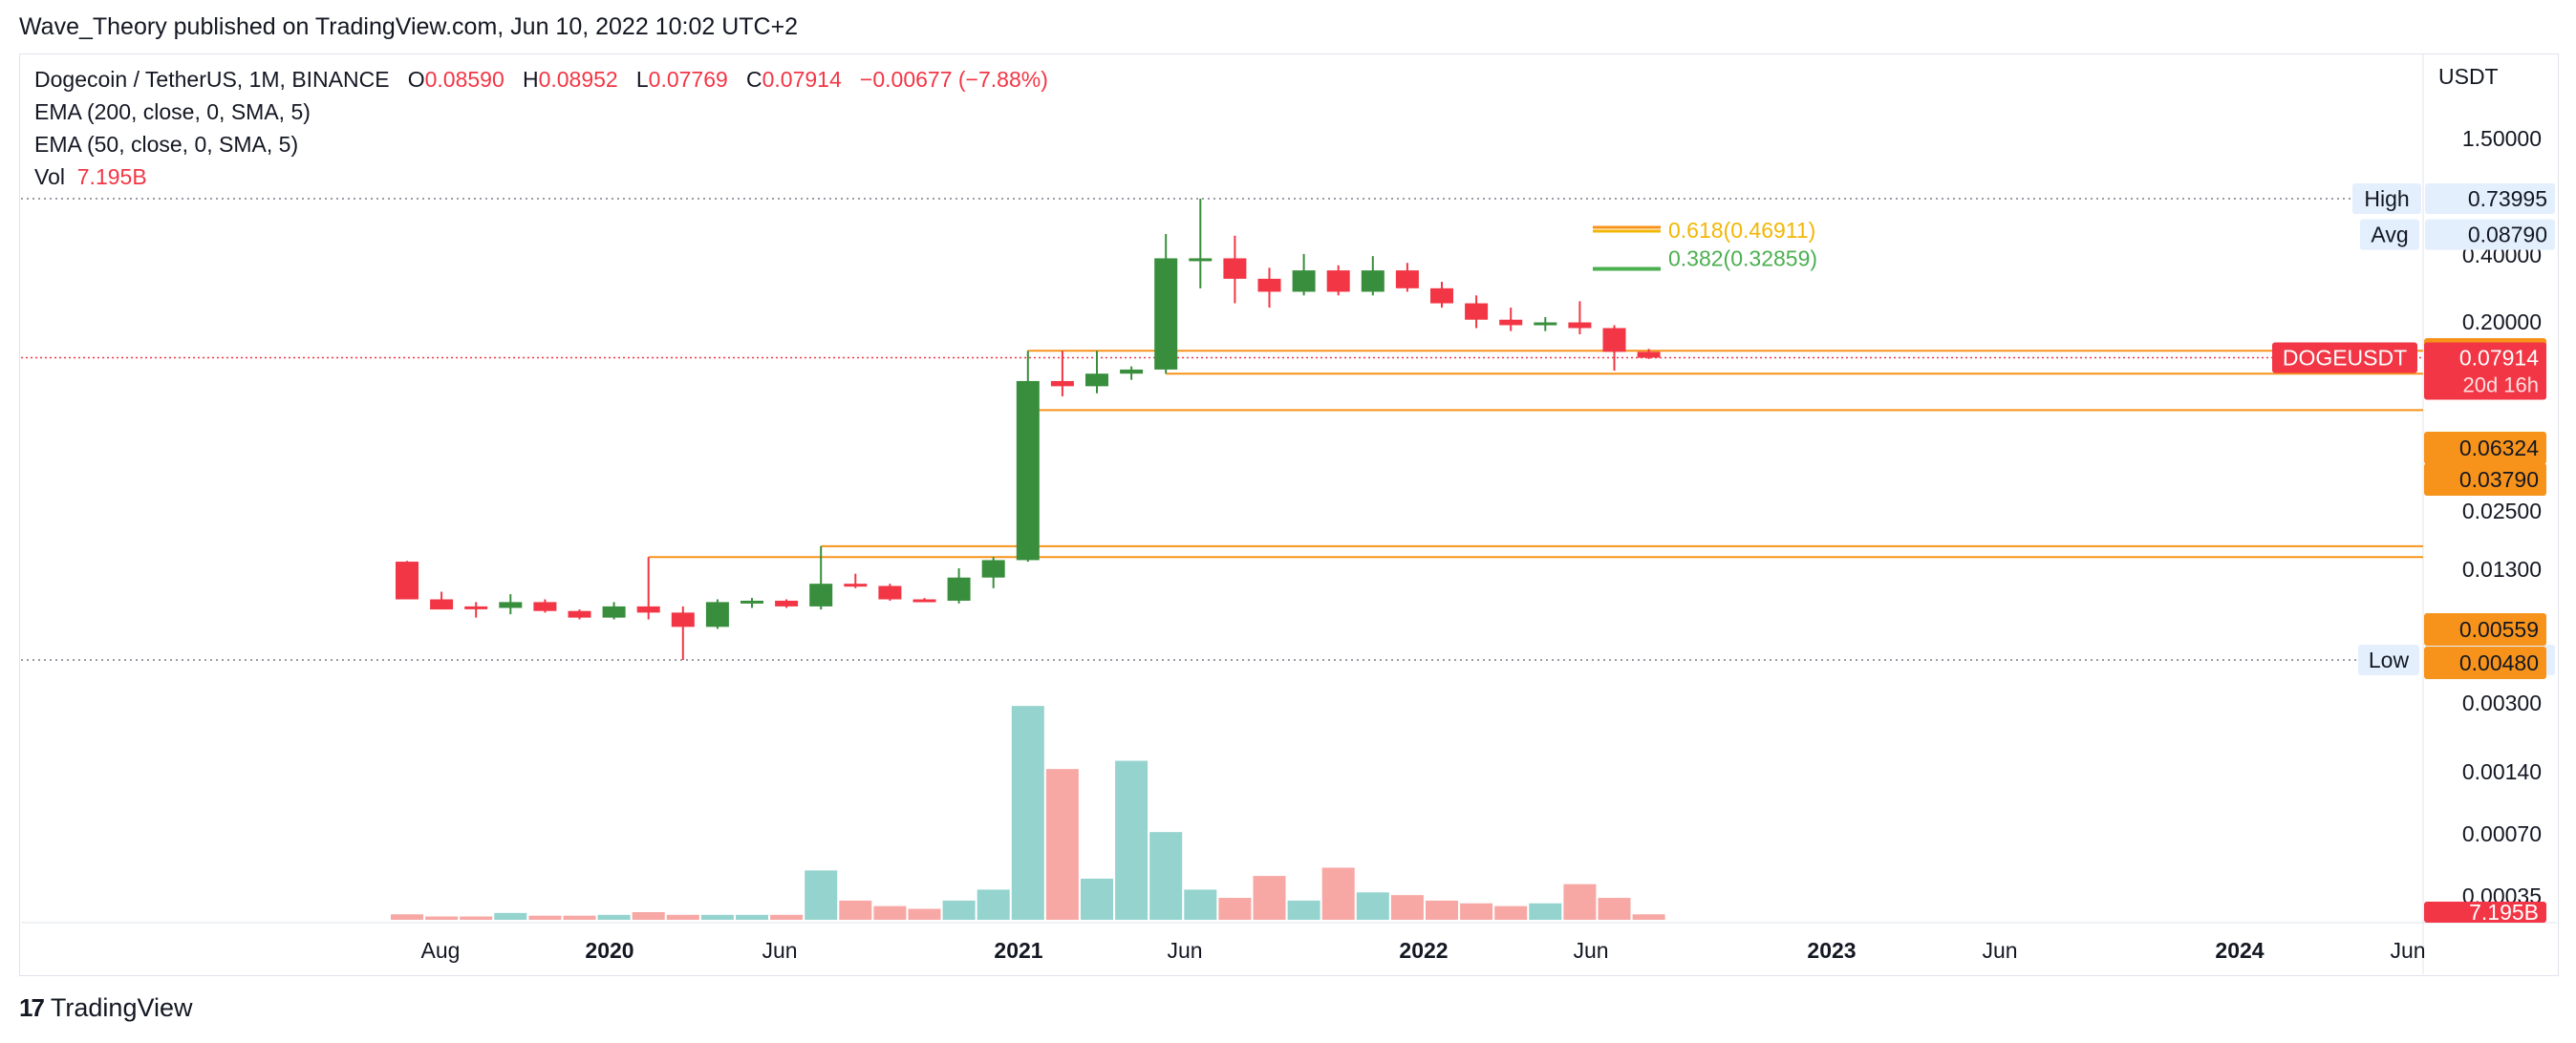  Describe the element at coordinates (106, 1008) in the screenshot. I see `footer-brand: 17 TradingView` at that location.